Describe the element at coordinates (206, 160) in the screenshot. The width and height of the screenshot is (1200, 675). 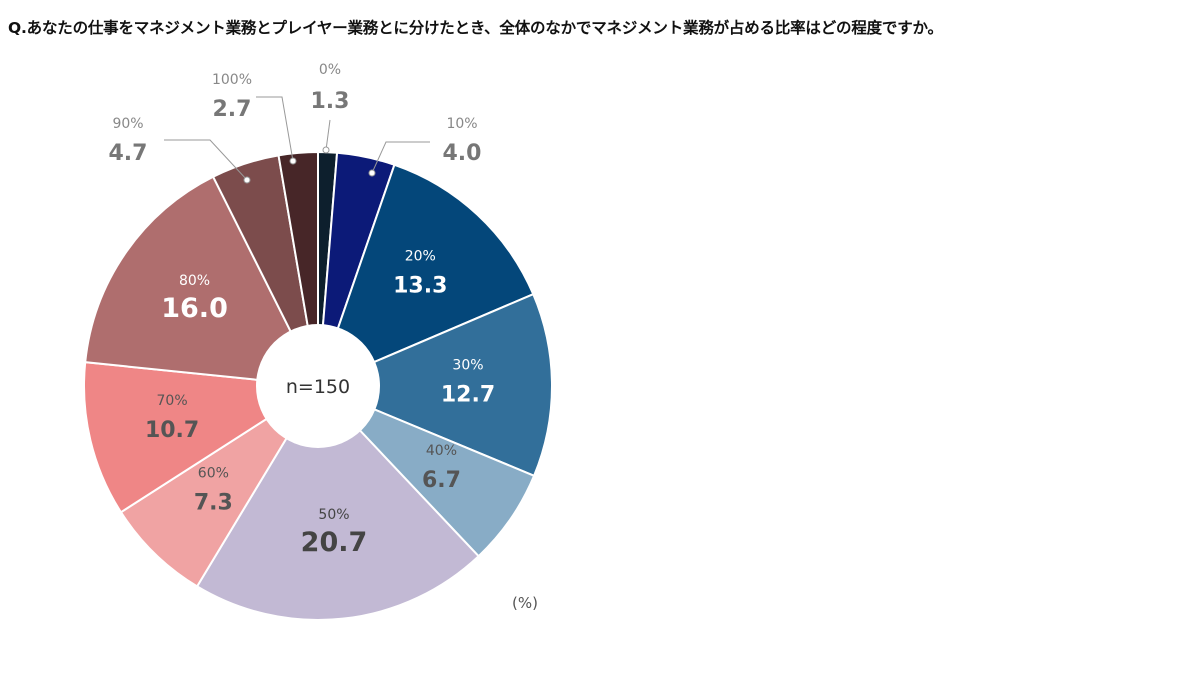
I see `leader-line-90pct` at that location.